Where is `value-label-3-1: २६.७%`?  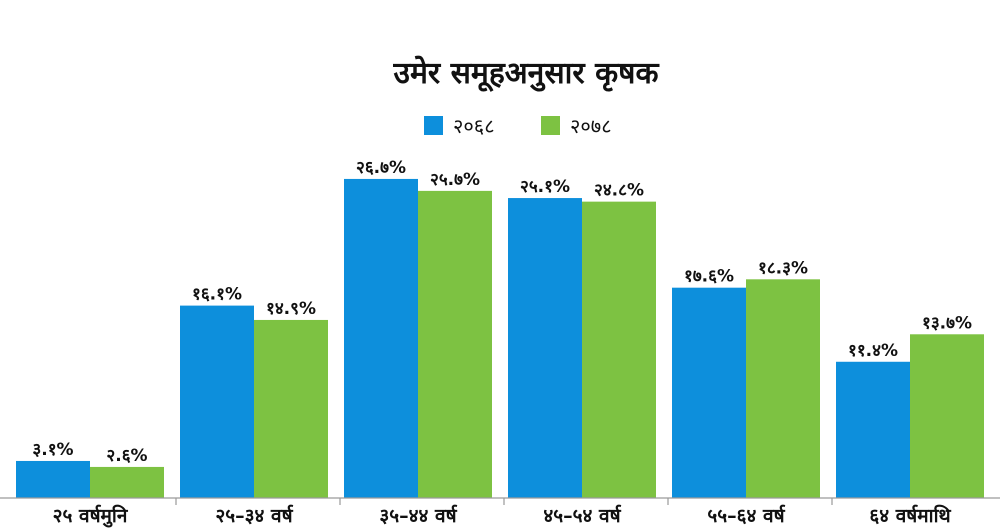 value-label-3-1: २६.७% is located at coordinates (381, 168).